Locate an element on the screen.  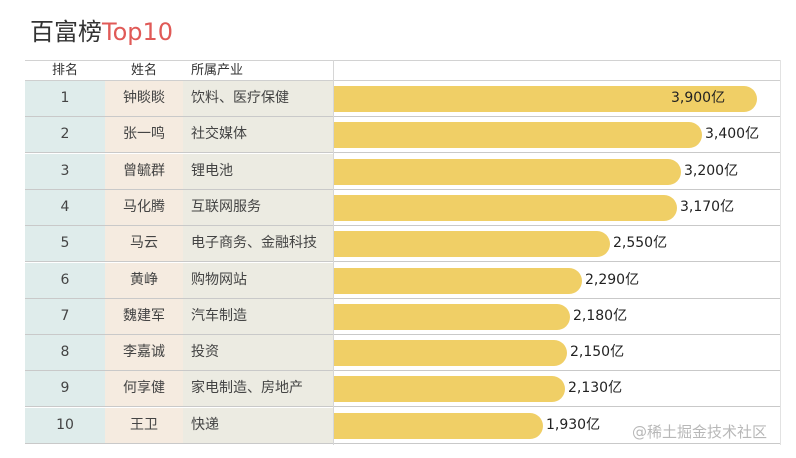
name-cell: 曾毓群 is located at coordinates (144, 171).